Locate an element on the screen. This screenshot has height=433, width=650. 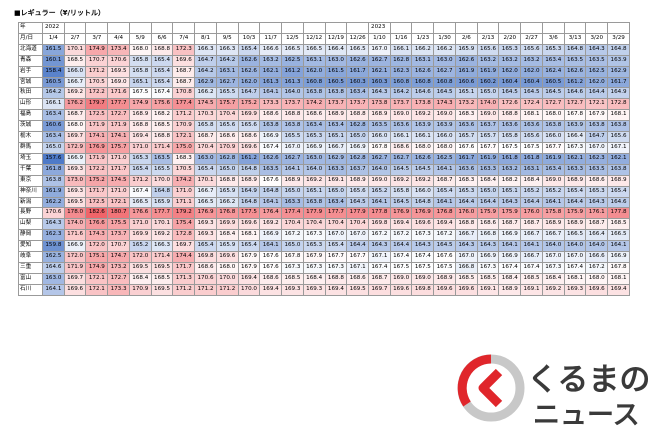
price-cell: 168.0 is located at coordinates (553, 115).